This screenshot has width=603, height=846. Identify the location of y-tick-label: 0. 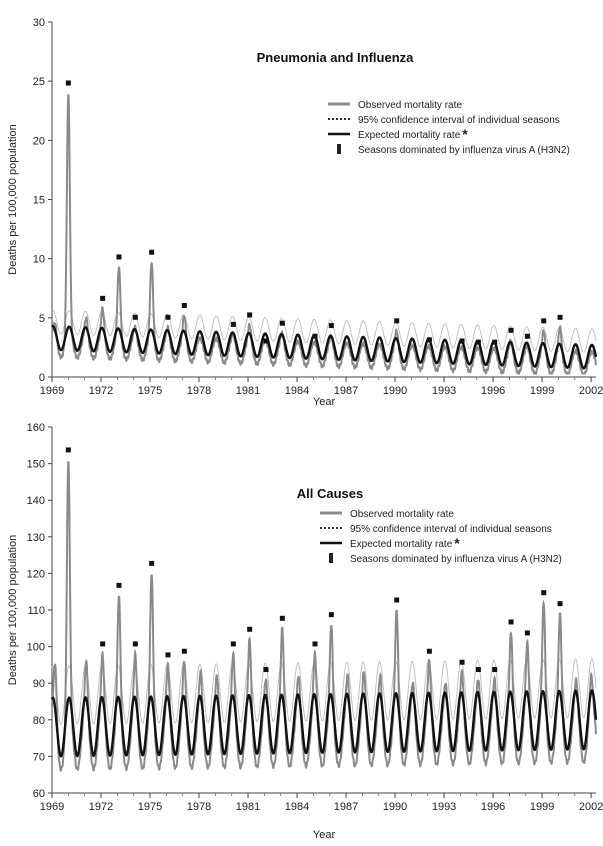
(42, 378).